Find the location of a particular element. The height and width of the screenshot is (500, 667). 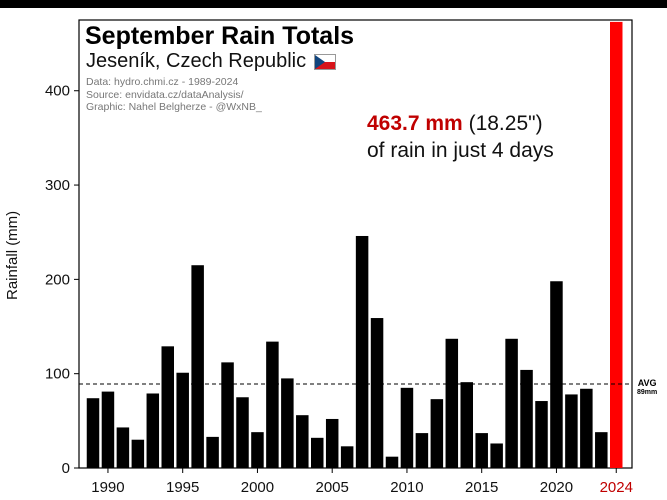

y-axis-label: Rainfall (mm) is located at coordinates (12, 255).